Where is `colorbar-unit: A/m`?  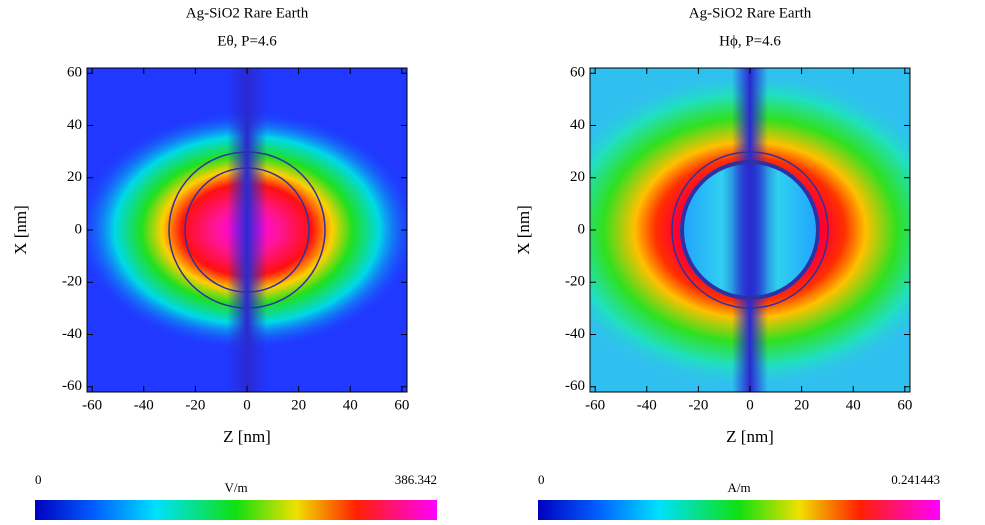
colorbar-unit: A/m is located at coordinates (738, 487).